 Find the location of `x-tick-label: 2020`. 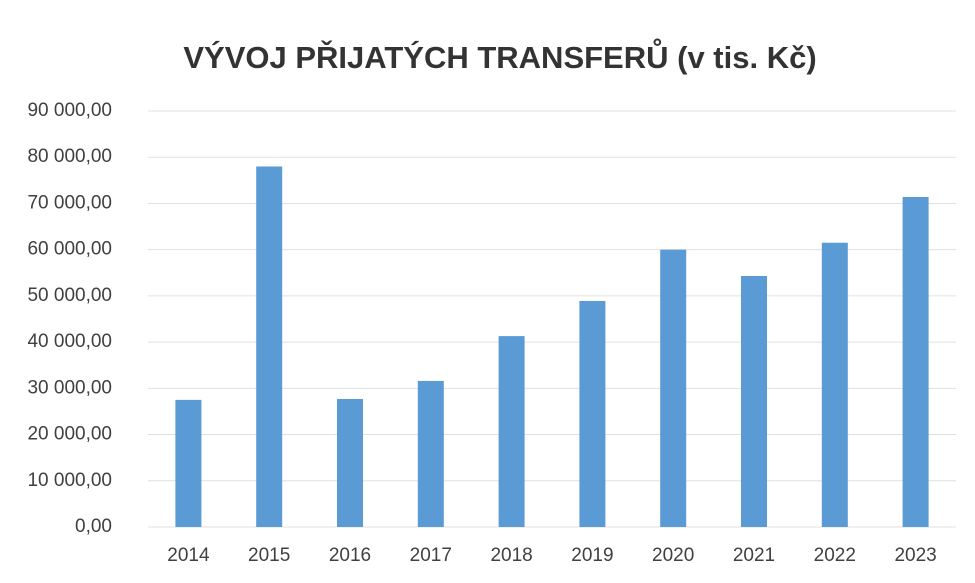

x-tick-label: 2020 is located at coordinates (673, 555).